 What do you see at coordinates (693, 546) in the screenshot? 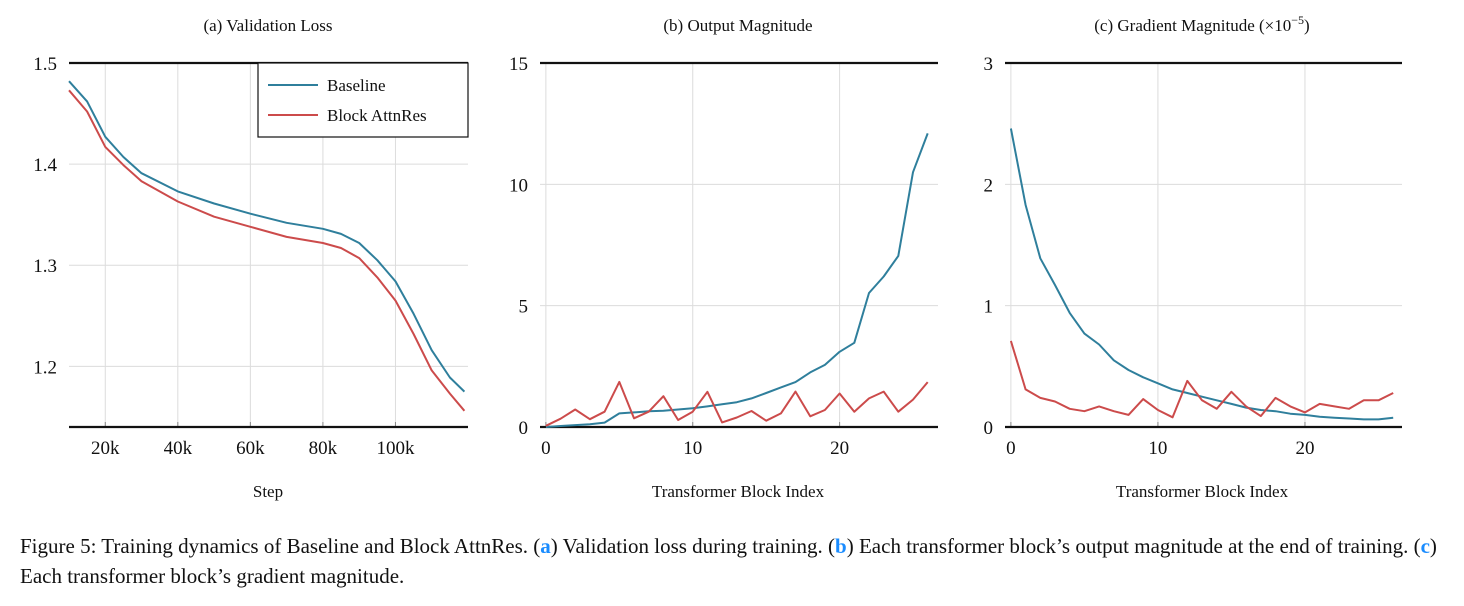
I see `caption-text: ) Validation loss during training. (` at bounding box center [693, 546].